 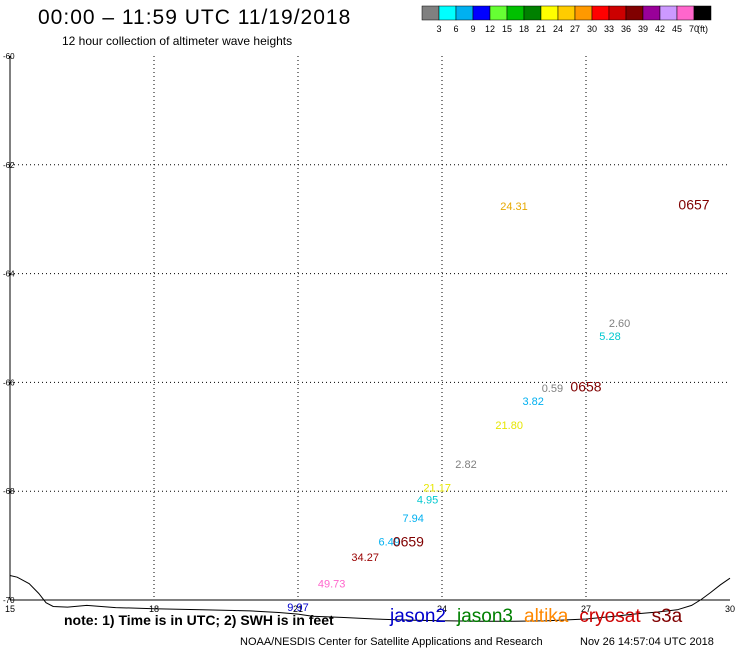 What do you see at coordinates (552, 389) in the screenshot?
I see `swh-value-label: 0.59` at bounding box center [552, 389].